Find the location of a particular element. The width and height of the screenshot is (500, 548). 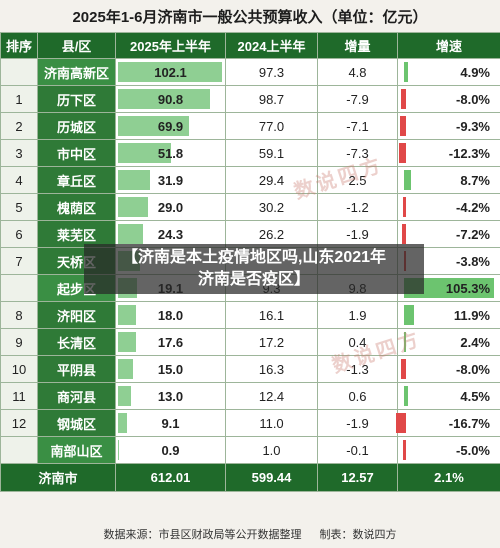

increment-cell: -1.3 is located at coordinates (357, 369).